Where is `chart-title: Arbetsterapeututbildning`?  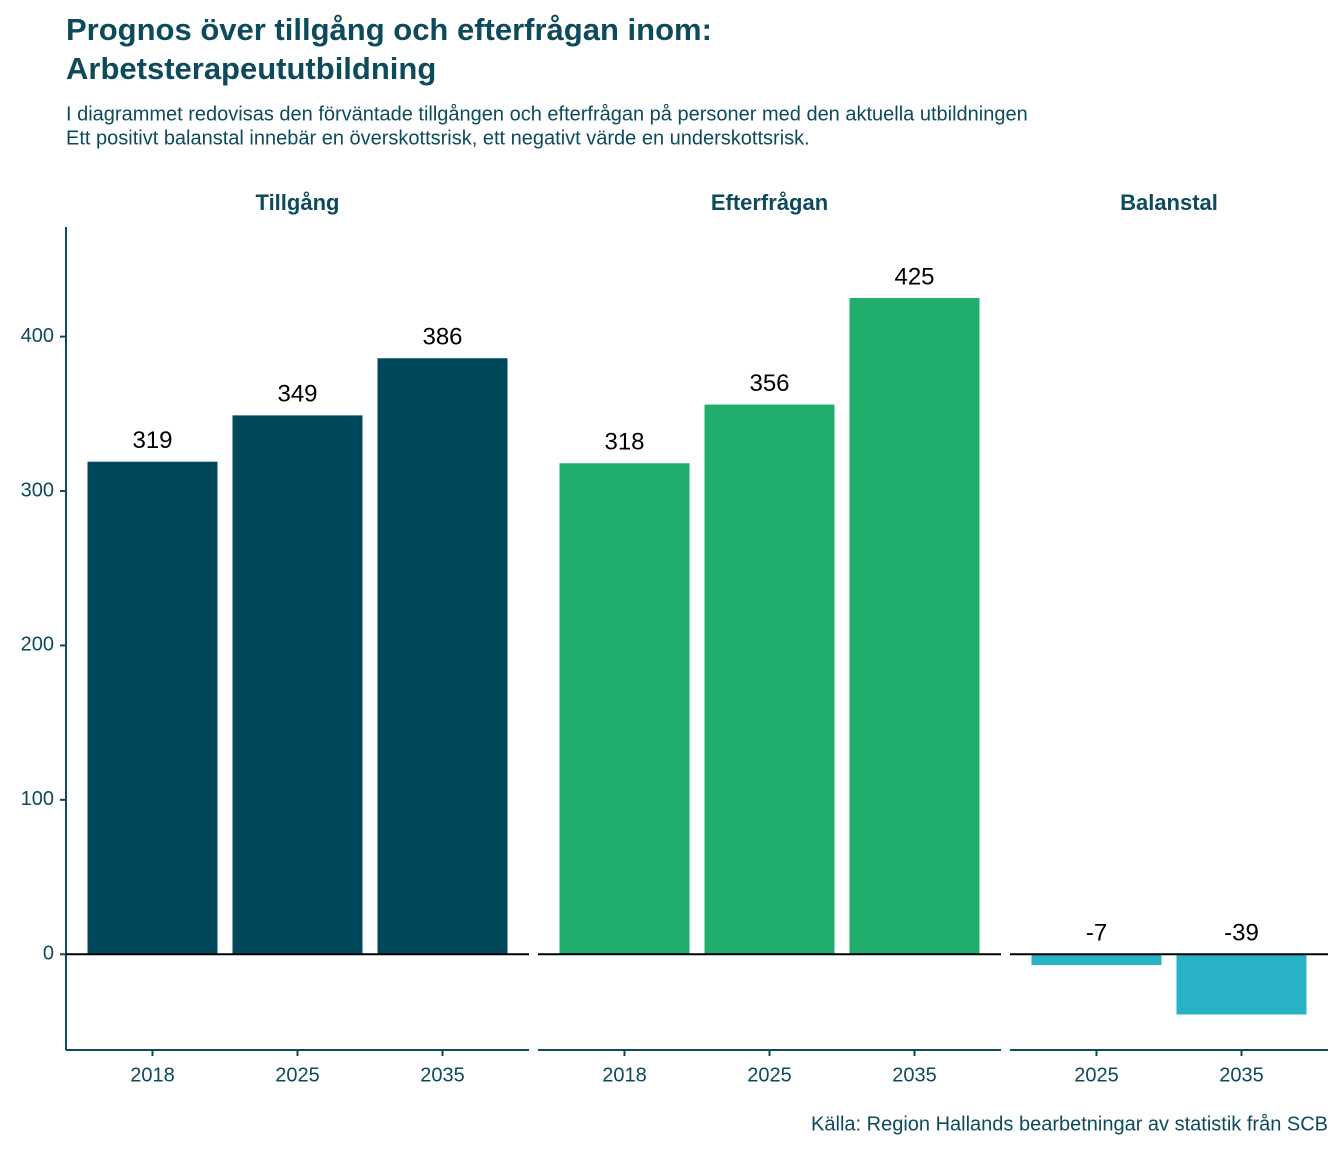
chart-title: Arbetsterapeututbildning is located at coordinates (251, 68).